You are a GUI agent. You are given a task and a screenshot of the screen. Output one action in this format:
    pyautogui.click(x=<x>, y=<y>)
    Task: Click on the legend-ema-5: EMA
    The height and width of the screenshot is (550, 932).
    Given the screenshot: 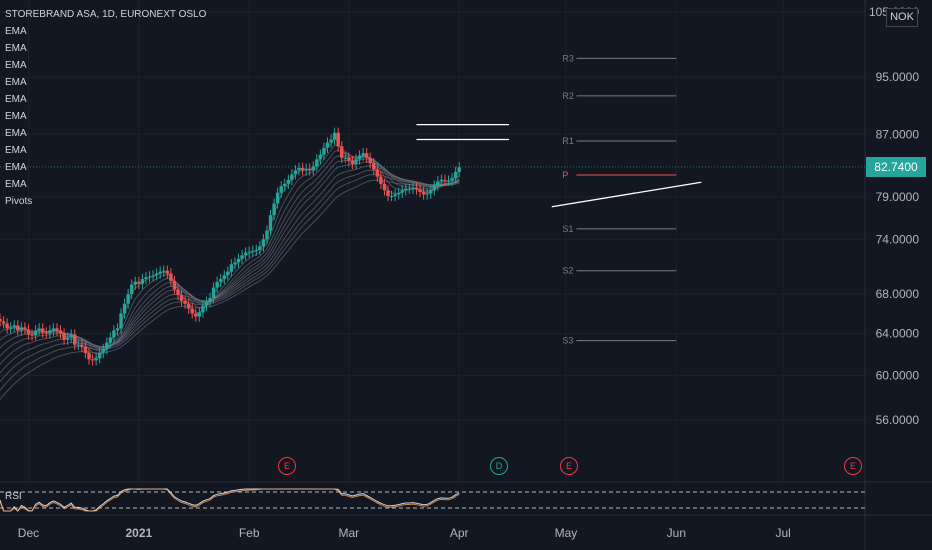 What is the action you would take?
    pyautogui.click(x=16, y=99)
    